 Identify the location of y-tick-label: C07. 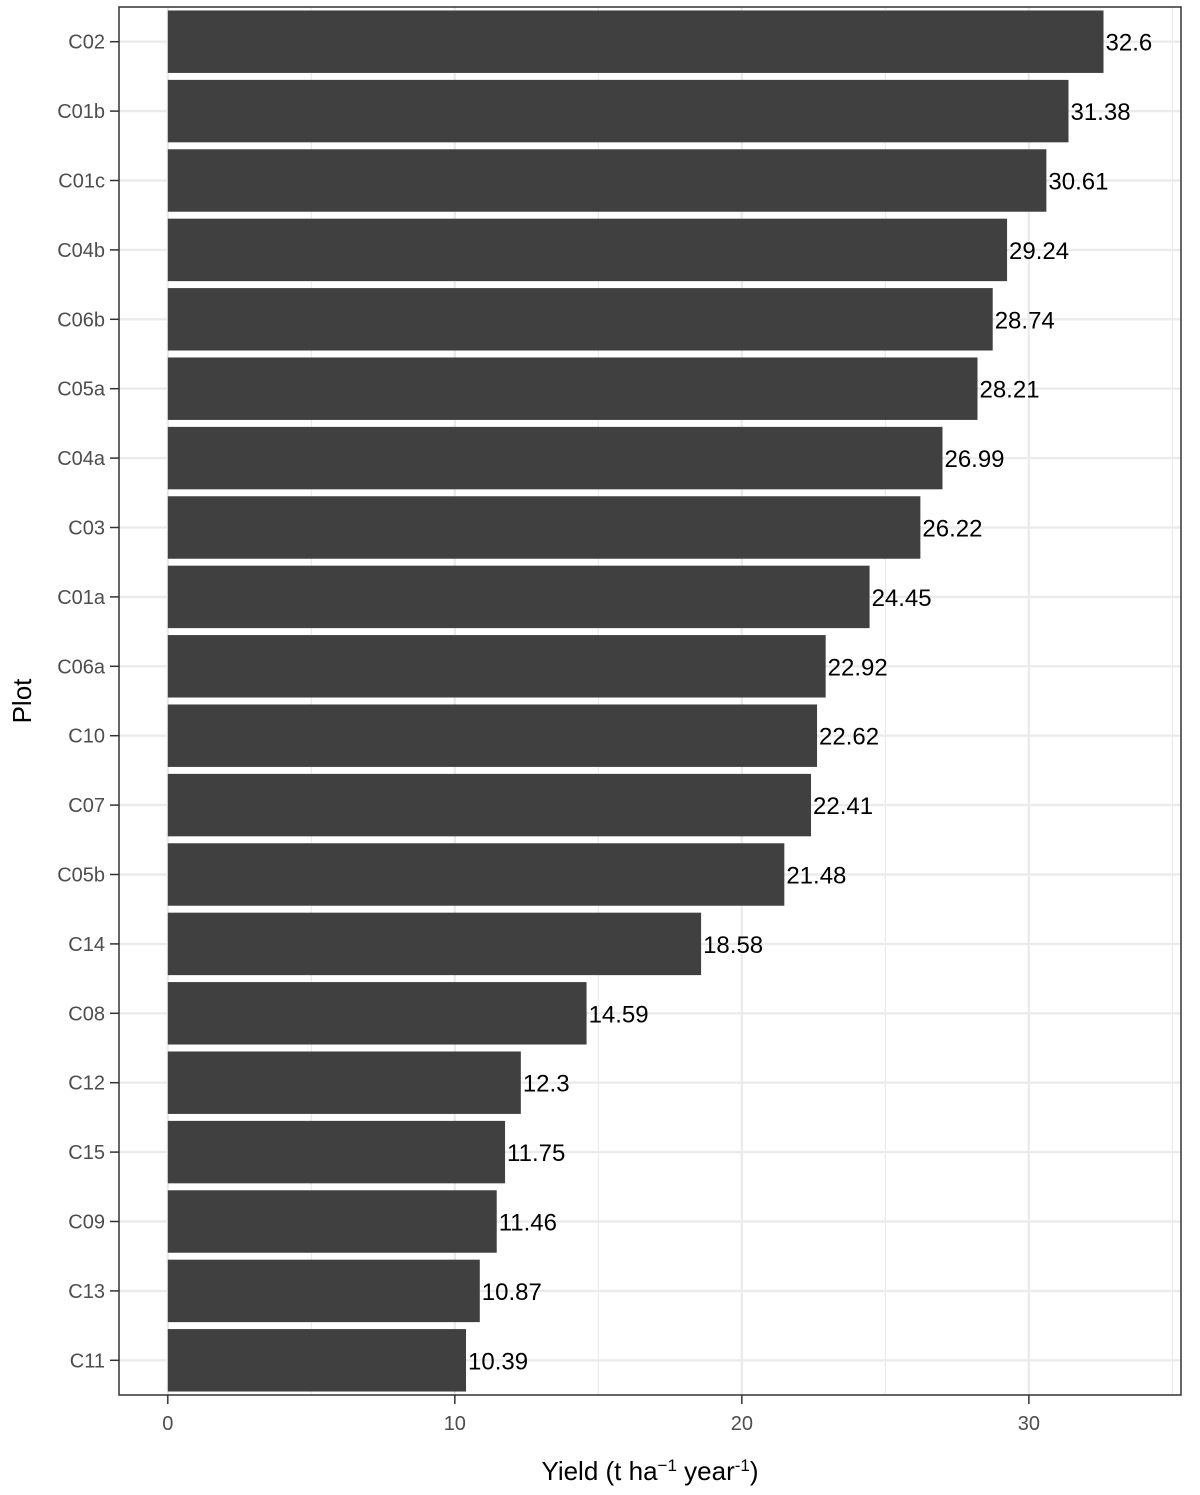
(86, 806).